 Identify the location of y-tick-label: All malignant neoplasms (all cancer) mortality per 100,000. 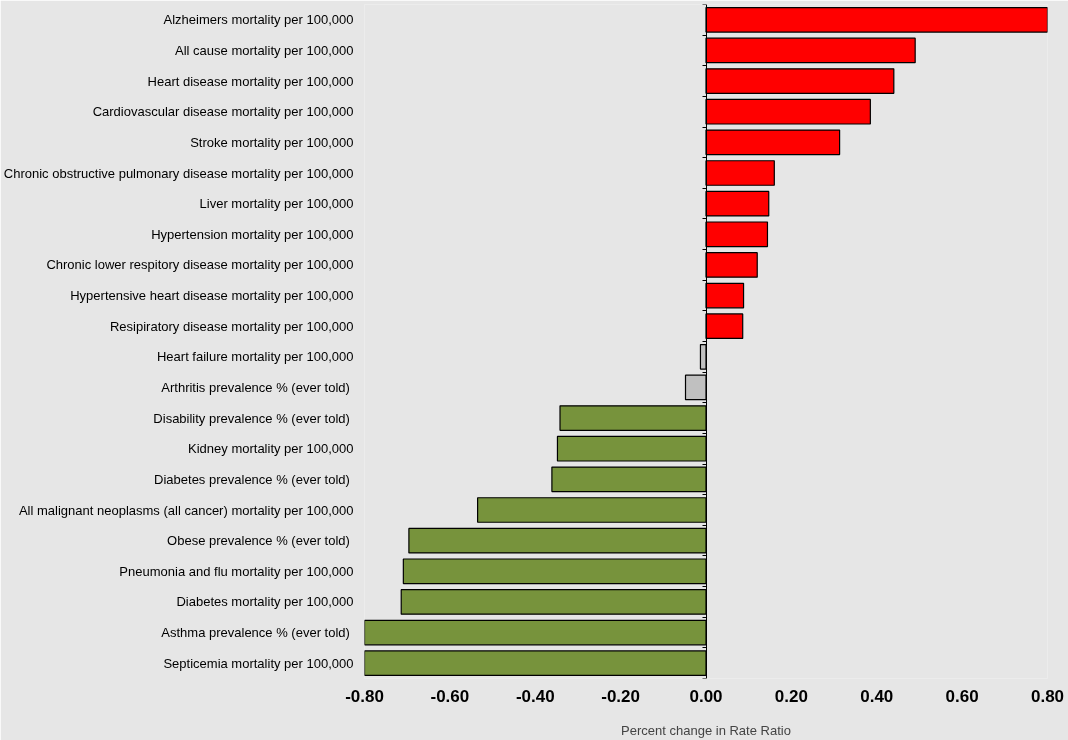
(186, 510).